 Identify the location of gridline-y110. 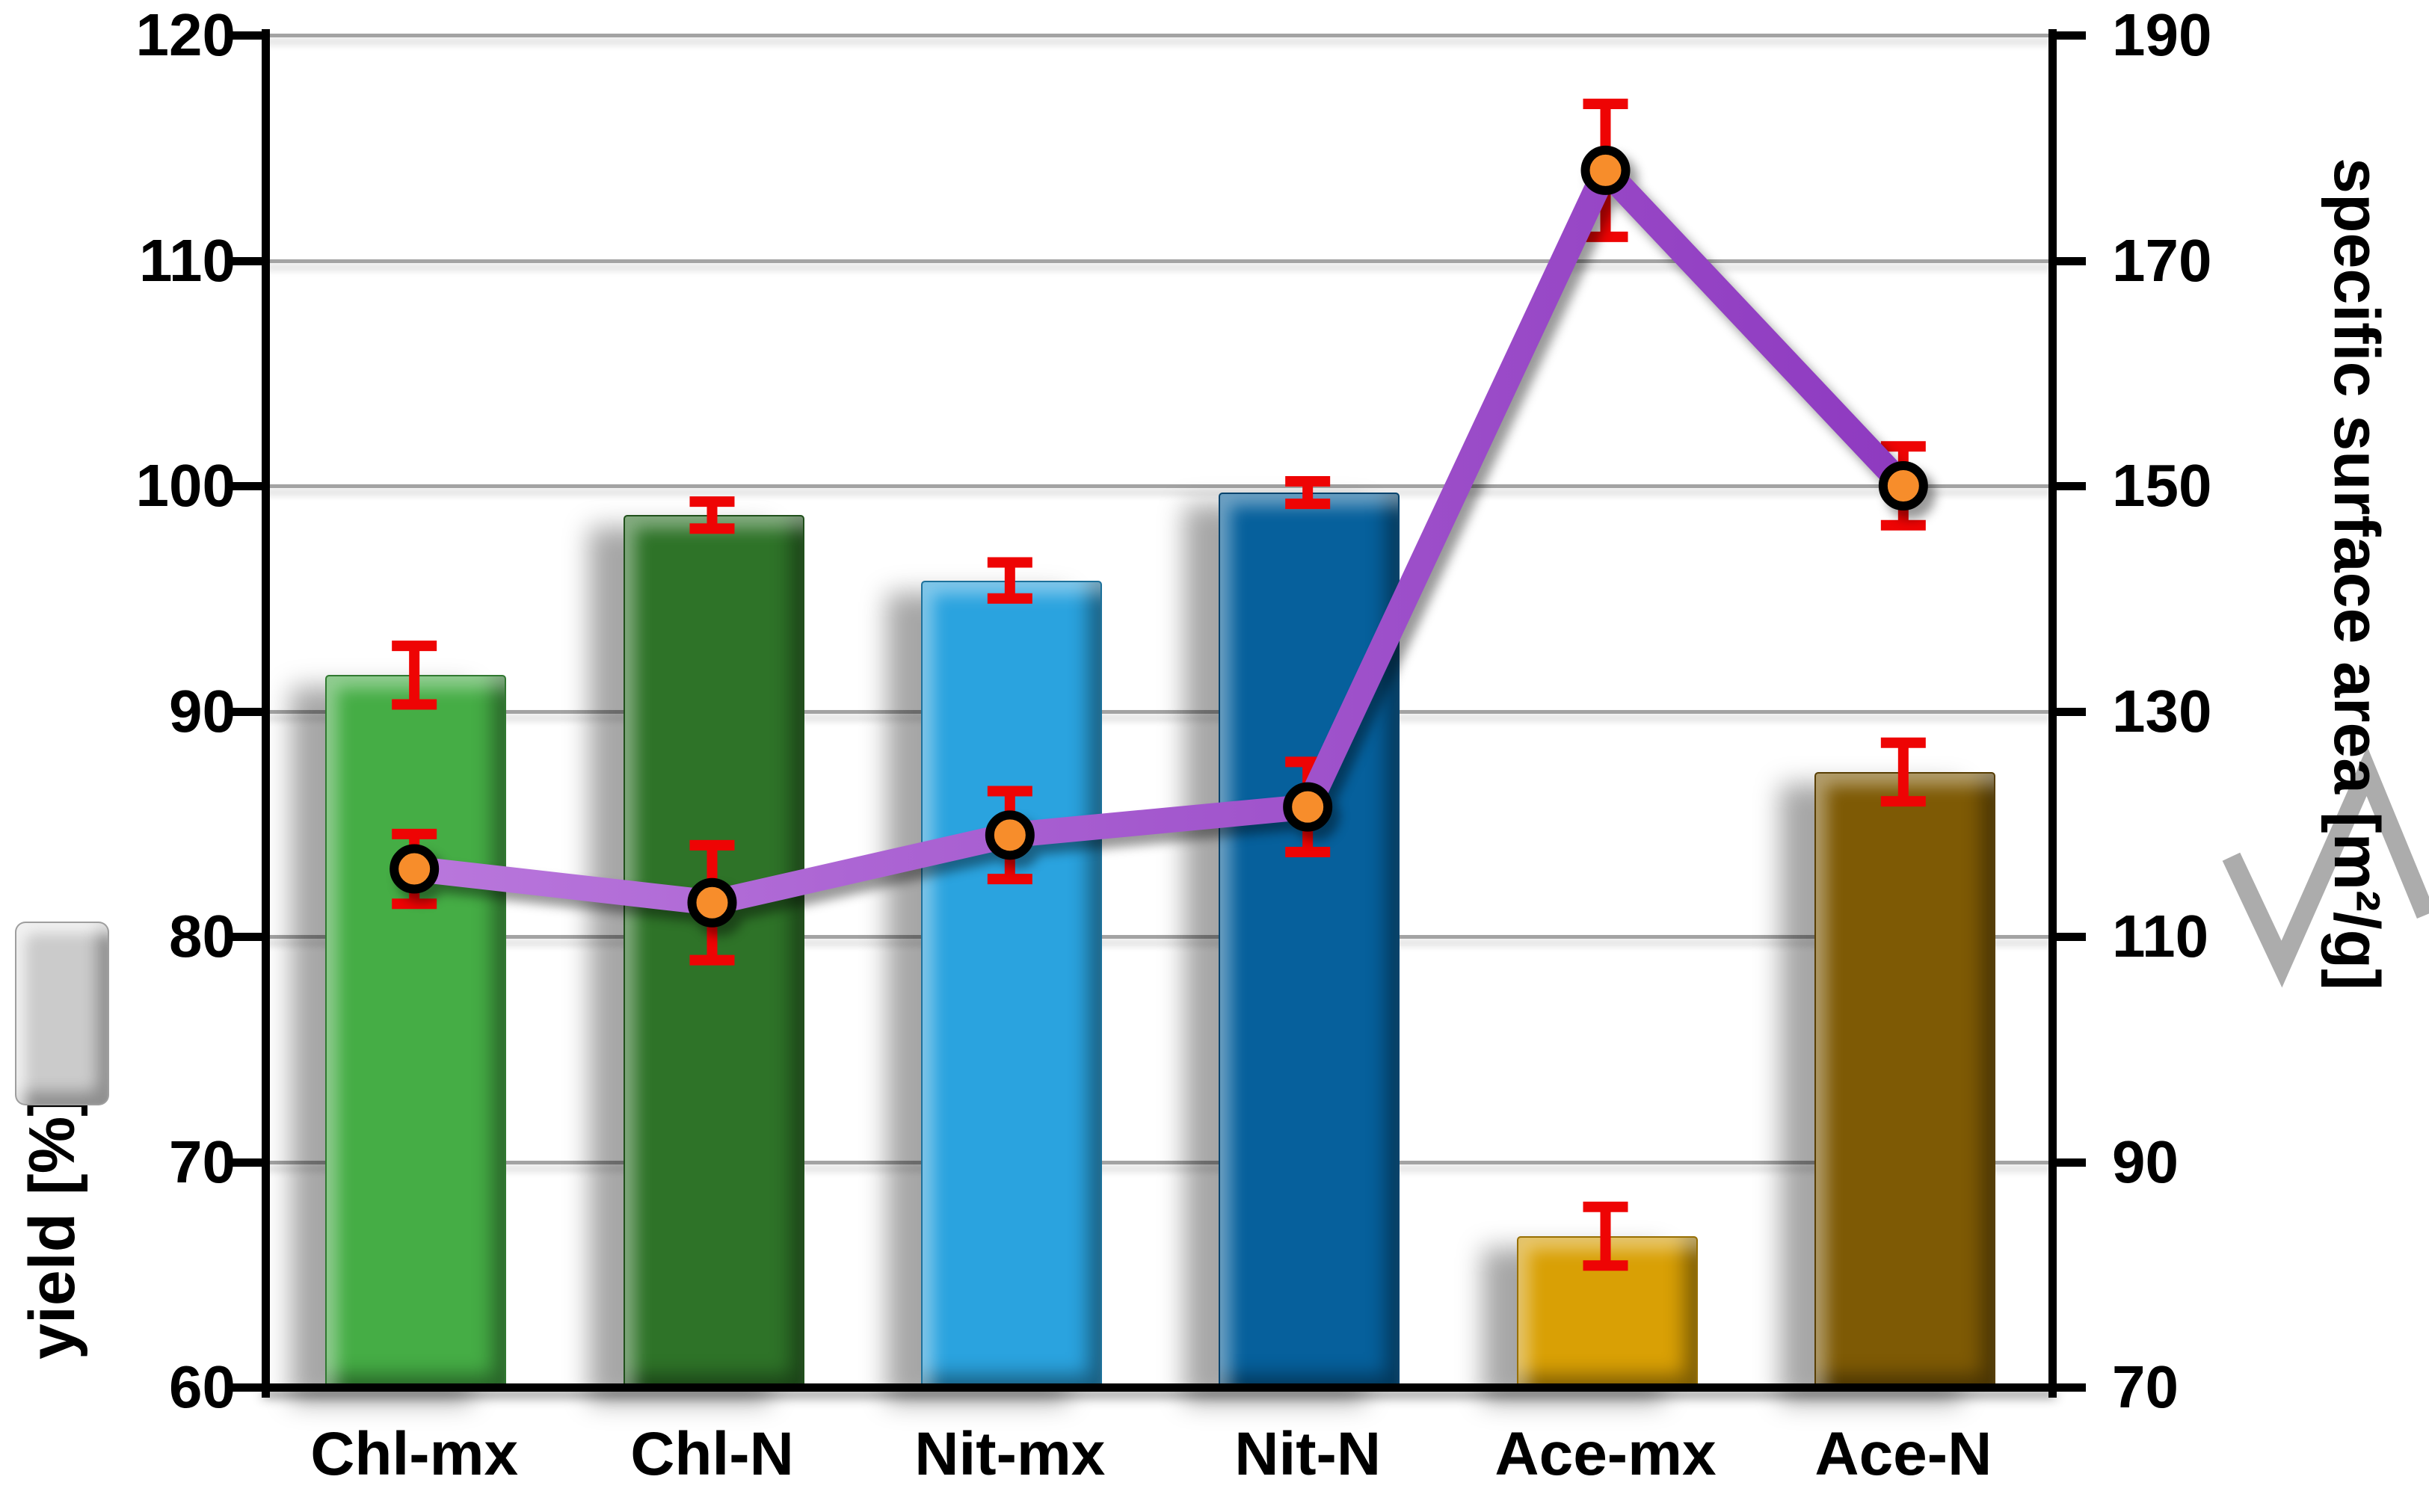
(1158, 261).